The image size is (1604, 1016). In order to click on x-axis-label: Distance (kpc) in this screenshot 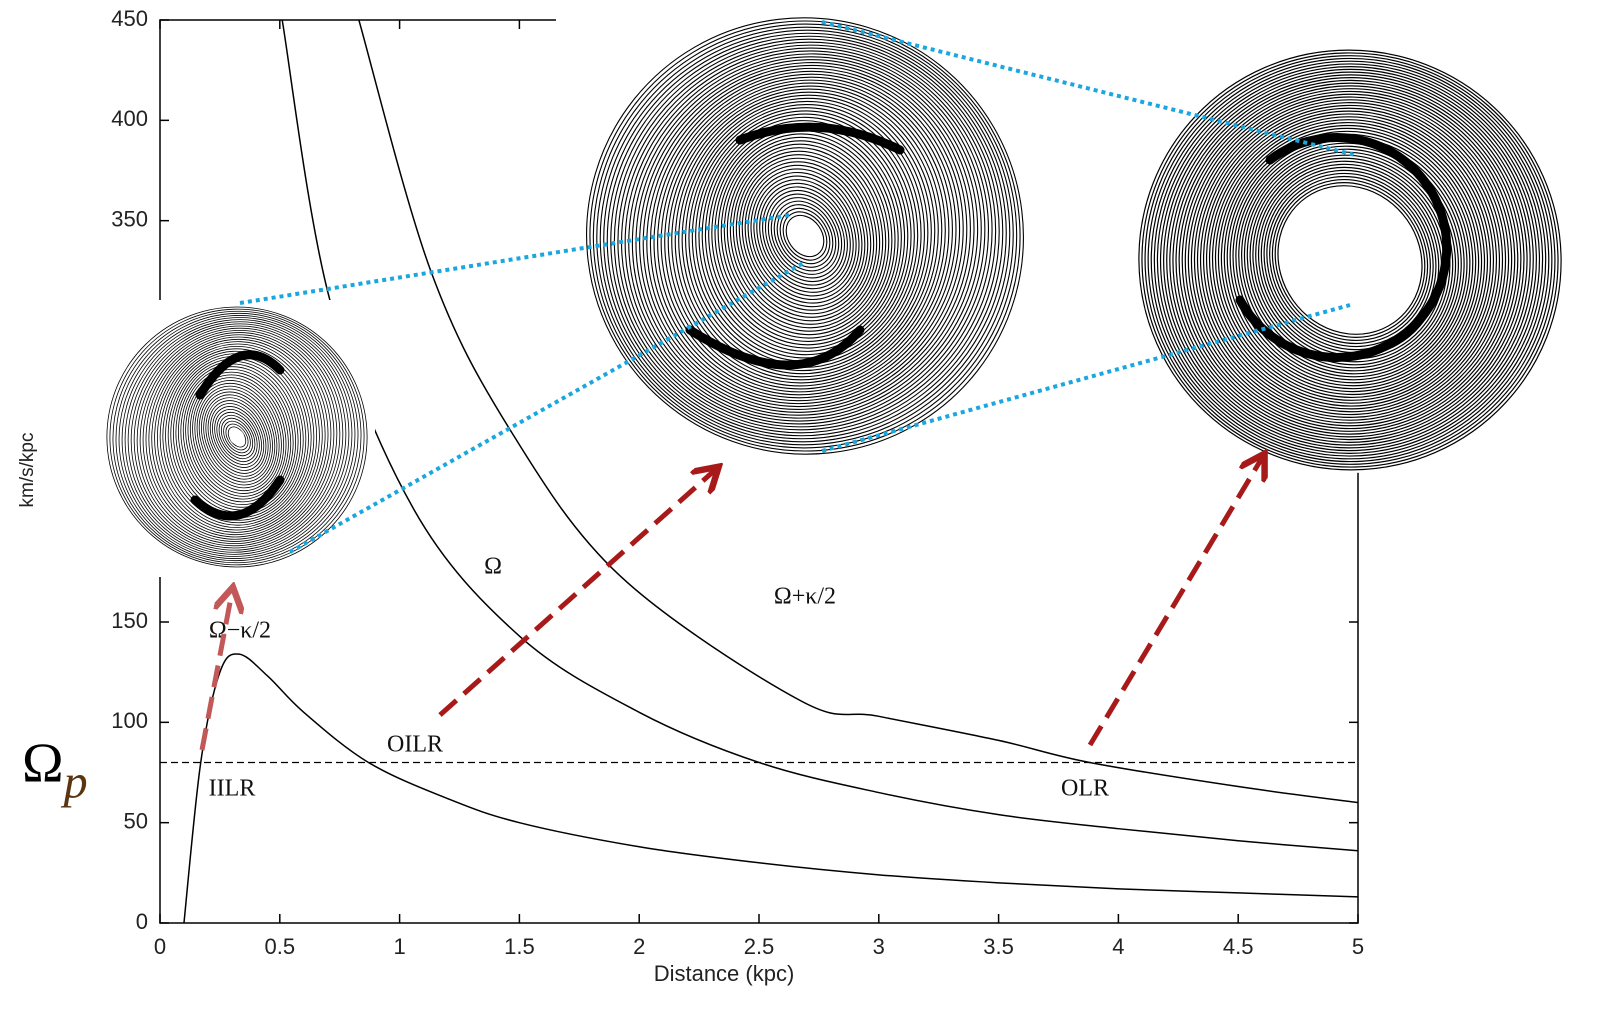, I will do `click(724, 973)`.